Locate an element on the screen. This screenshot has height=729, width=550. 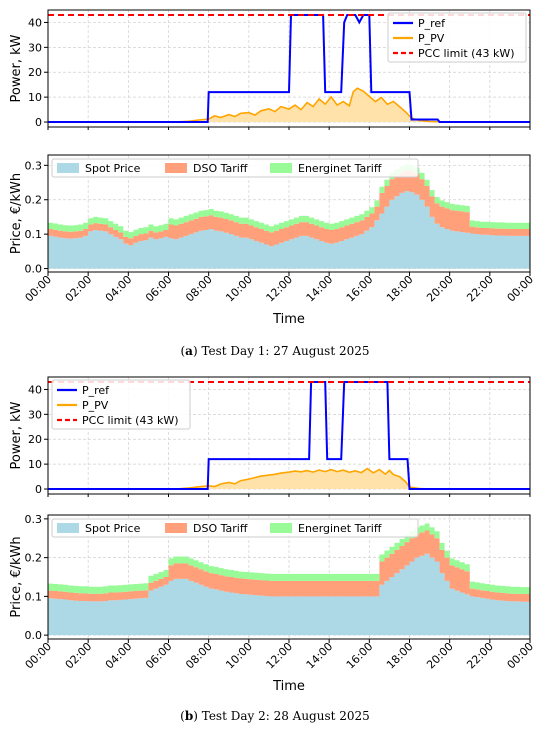
caption-text: Test Day 2: 28 August 2025 is located at coordinates (286, 716).